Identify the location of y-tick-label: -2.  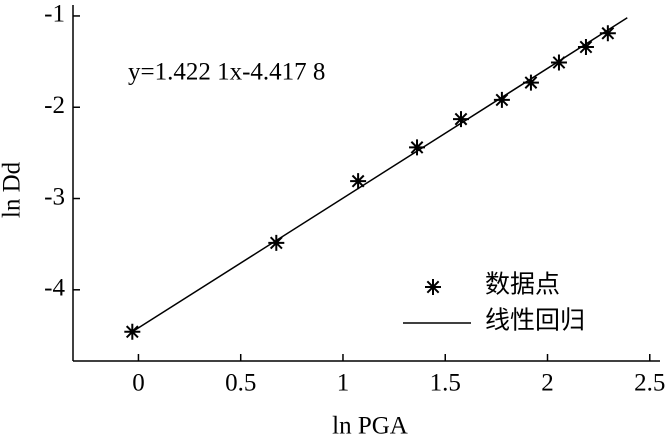
(54, 105).